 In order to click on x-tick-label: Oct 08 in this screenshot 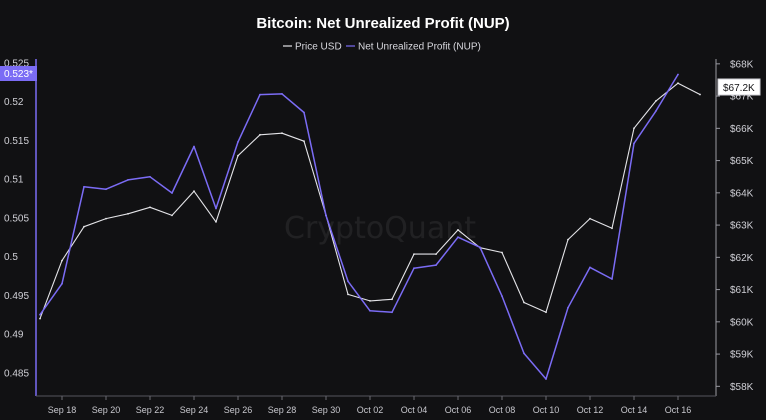, I will do `click(502, 410)`.